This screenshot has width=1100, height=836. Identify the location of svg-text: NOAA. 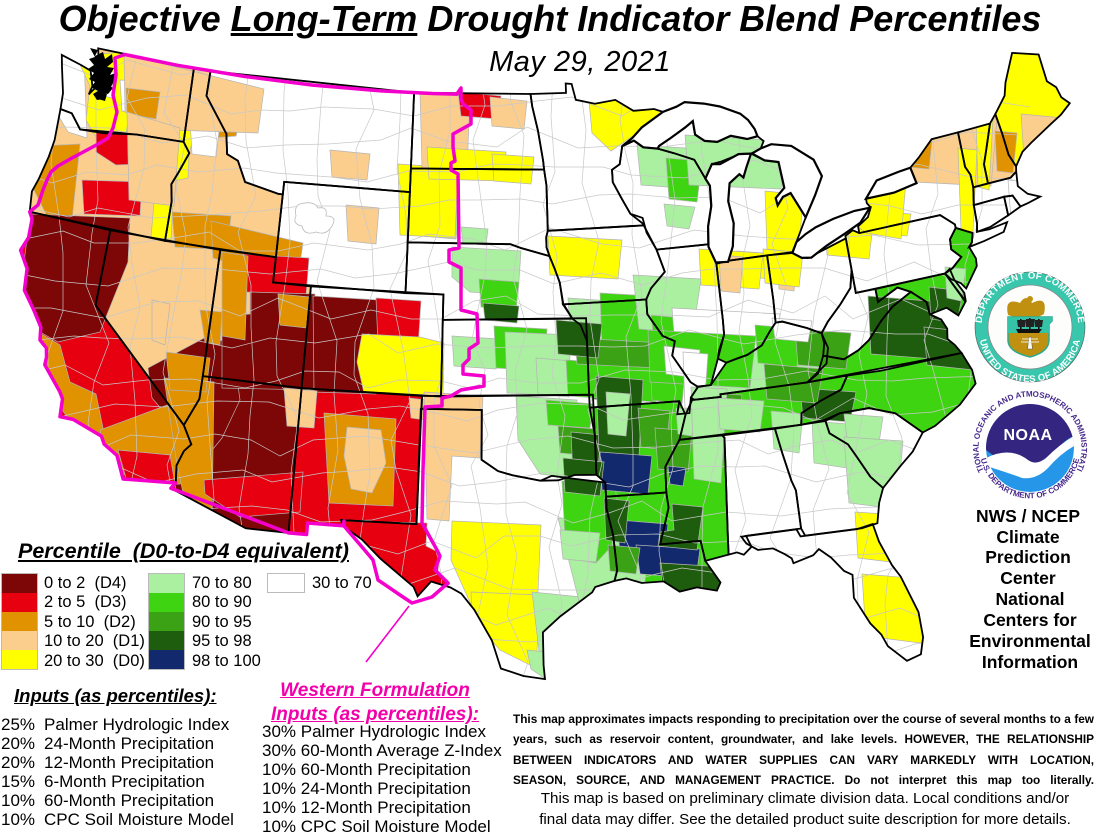
(1027, 435).